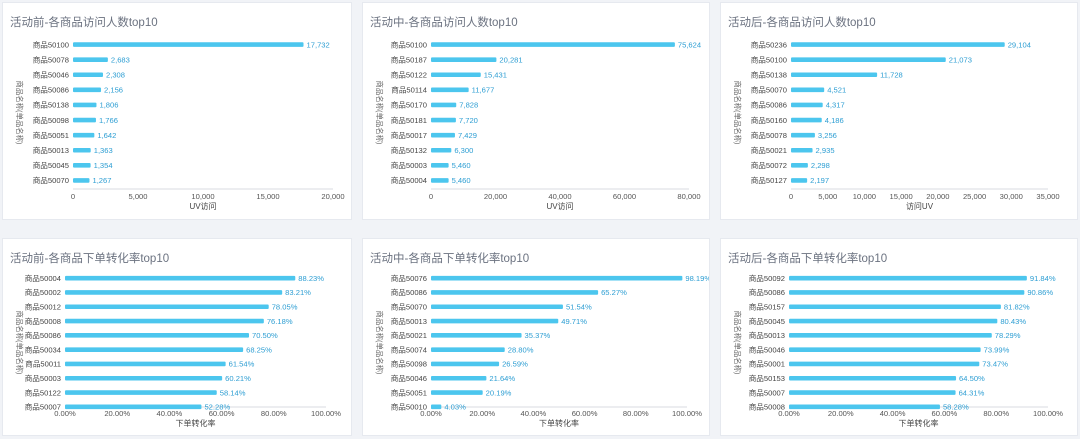 The height and width of the screenshot is (439, 1080). What do you see at coordinates (409, 165) in the screenshot?
I see `category-label: 商品50003` at bounding box center [409, 165].